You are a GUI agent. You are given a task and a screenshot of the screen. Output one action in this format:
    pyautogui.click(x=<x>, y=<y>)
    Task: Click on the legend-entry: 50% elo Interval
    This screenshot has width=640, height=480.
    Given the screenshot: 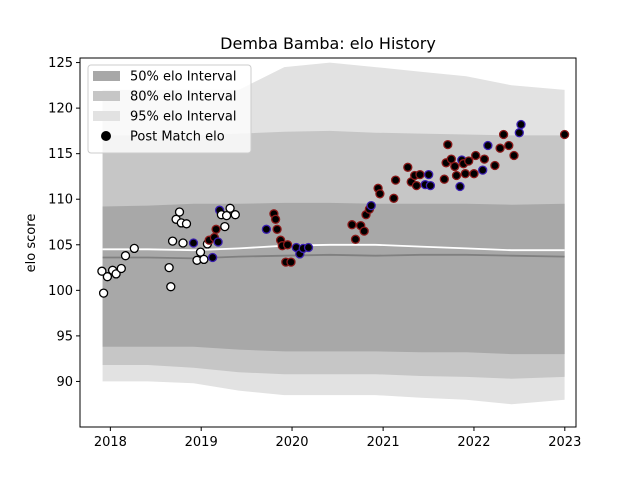 What is the action you would take?
    pyautogui.click(x=183, y=77)
    